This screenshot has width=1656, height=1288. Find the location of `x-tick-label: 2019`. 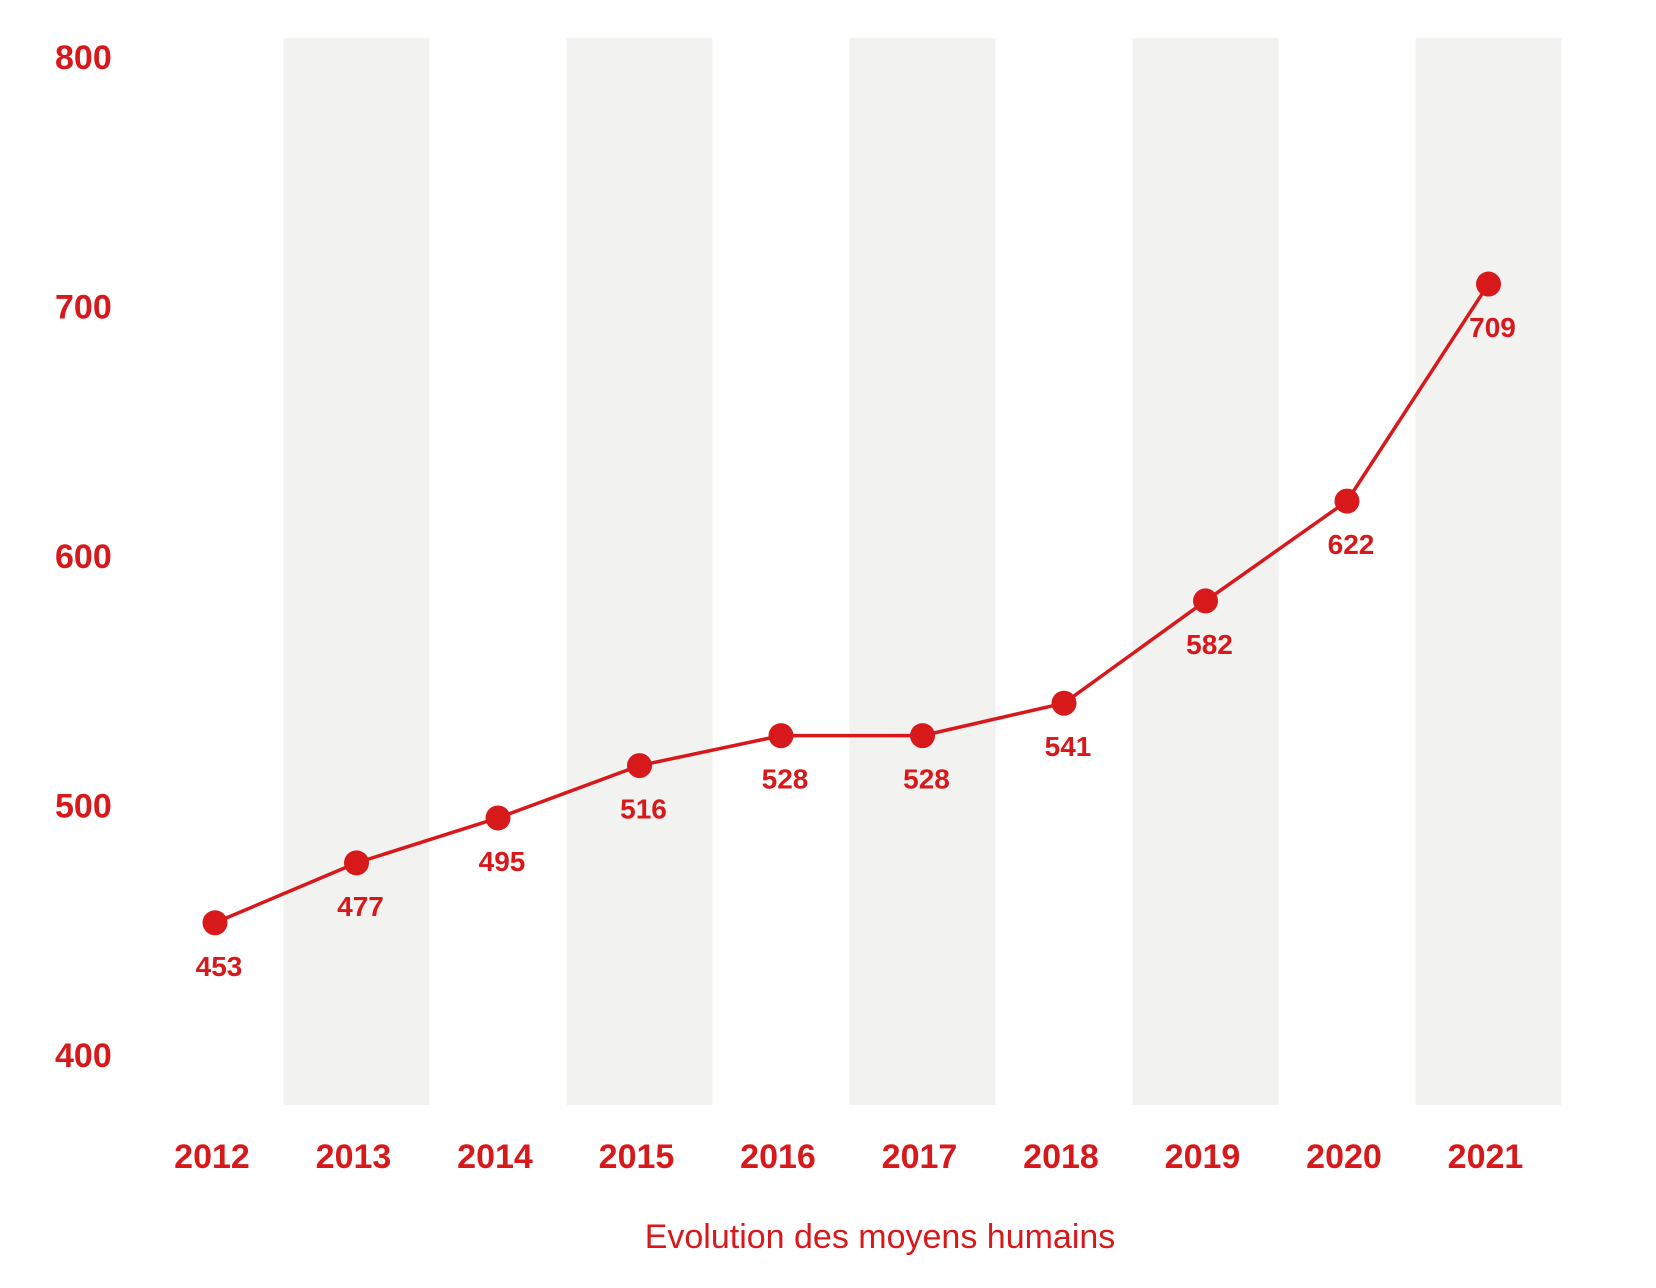

x-tick-label: 2019 is located at coordinates (1203, 1157).